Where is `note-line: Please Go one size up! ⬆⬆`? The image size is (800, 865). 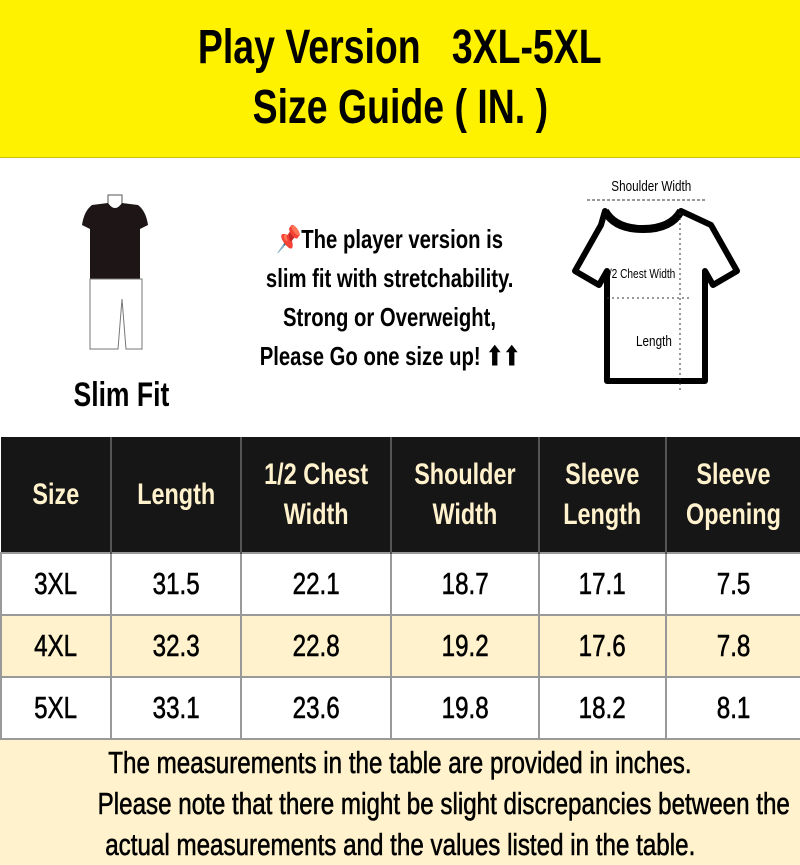
note-line: Please Go one size up! ⬆⬆ is located at coordinates (390, 356).